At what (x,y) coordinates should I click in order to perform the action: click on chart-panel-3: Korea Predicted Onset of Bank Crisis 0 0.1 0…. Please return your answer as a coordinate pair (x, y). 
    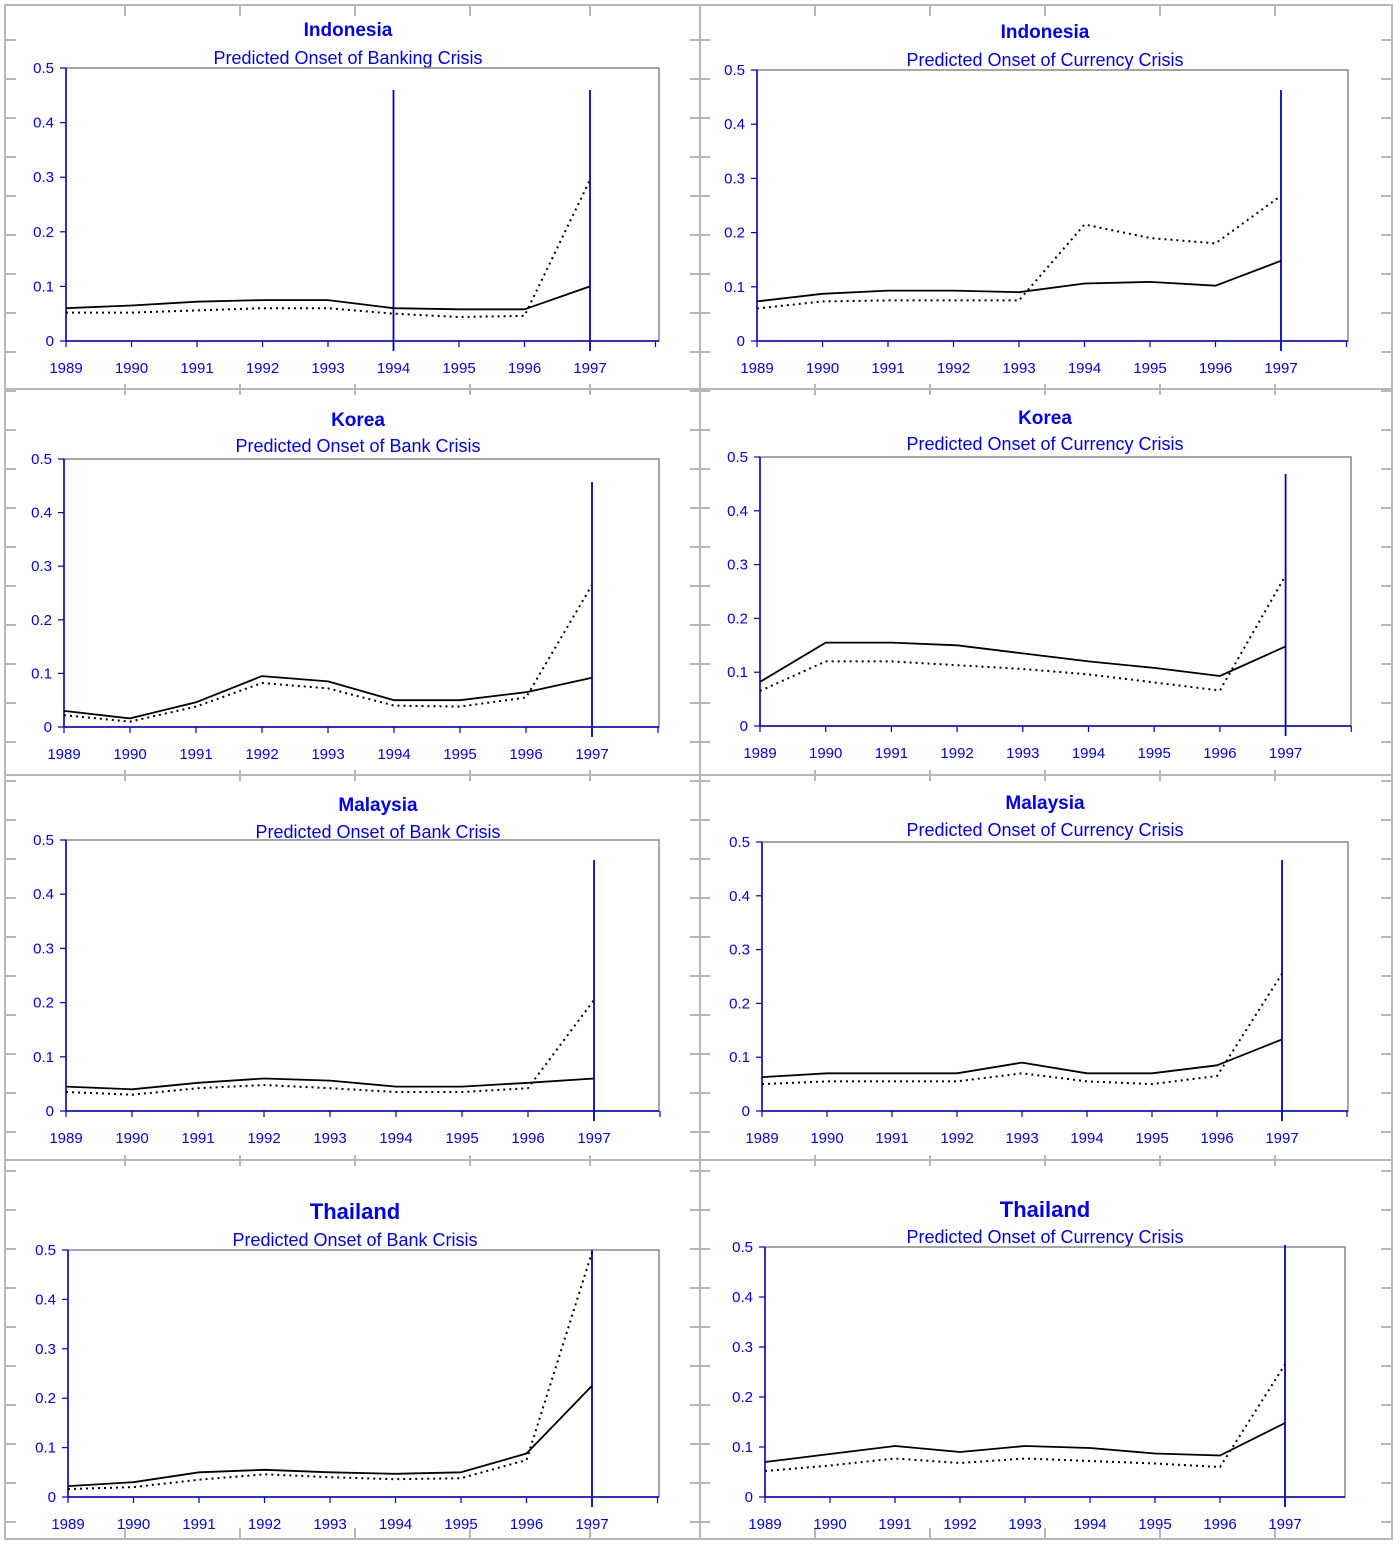
    Looking at the image, I should click on (345, 586).